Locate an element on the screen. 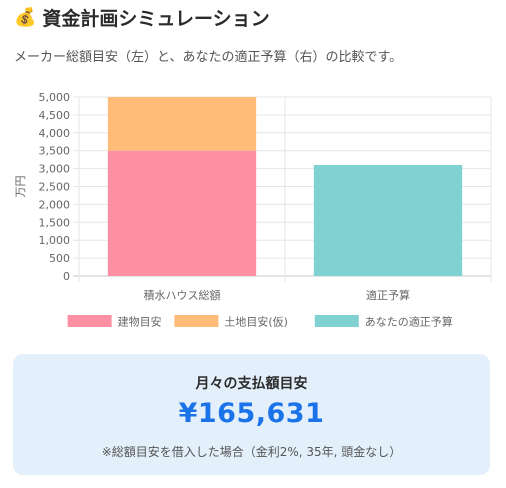 The width and height of the screenshot is (506, 488). legend-label: あなたの適正予算 is located at coordinates (409, 322).